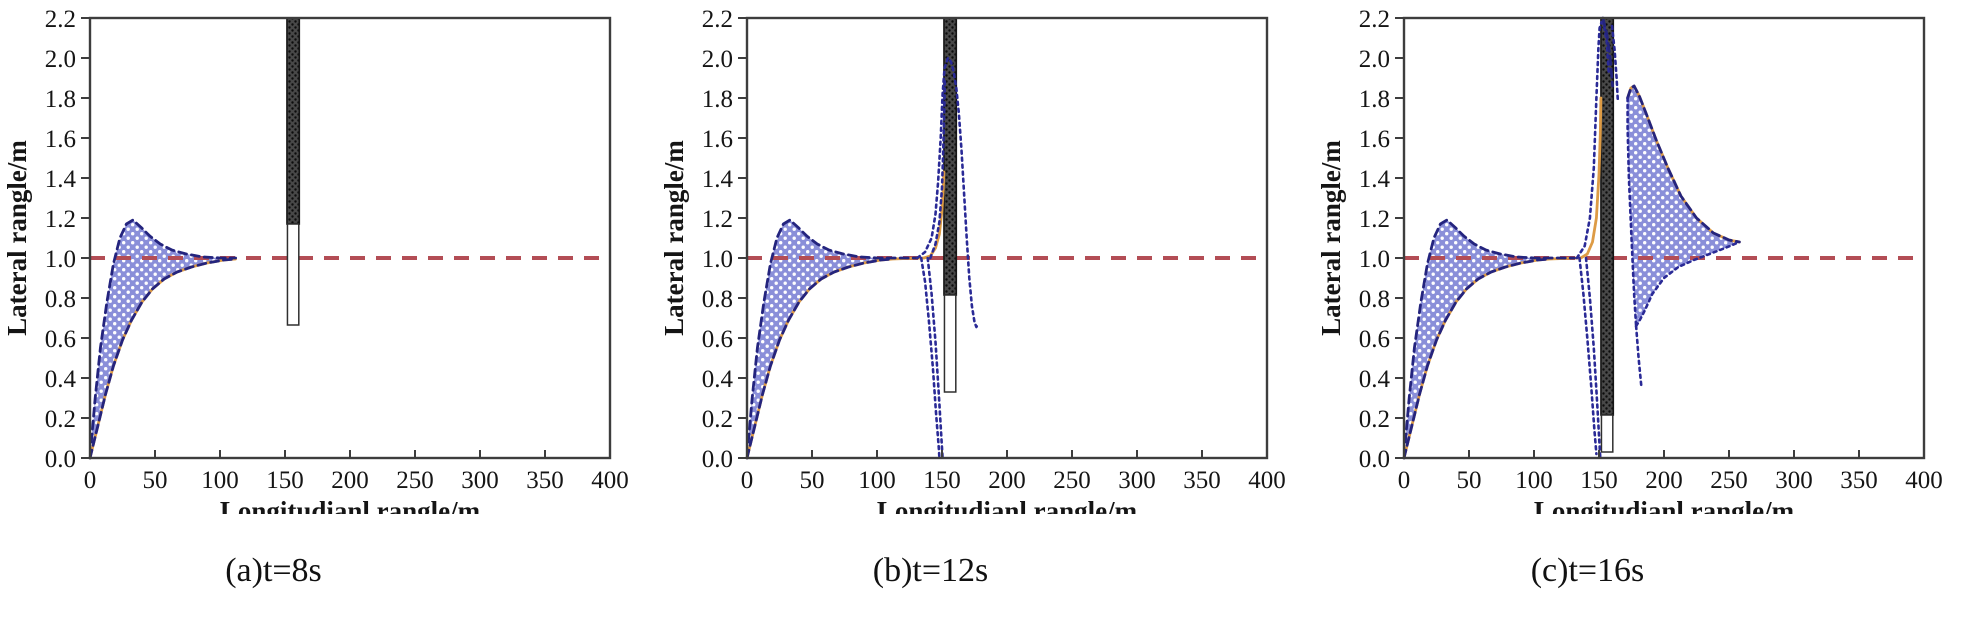 The height and width of the screenshot is (635, 1972). Describe the element at coordinates (1683, 206) in the screenshot. I see `region-right-envelope` at that location.